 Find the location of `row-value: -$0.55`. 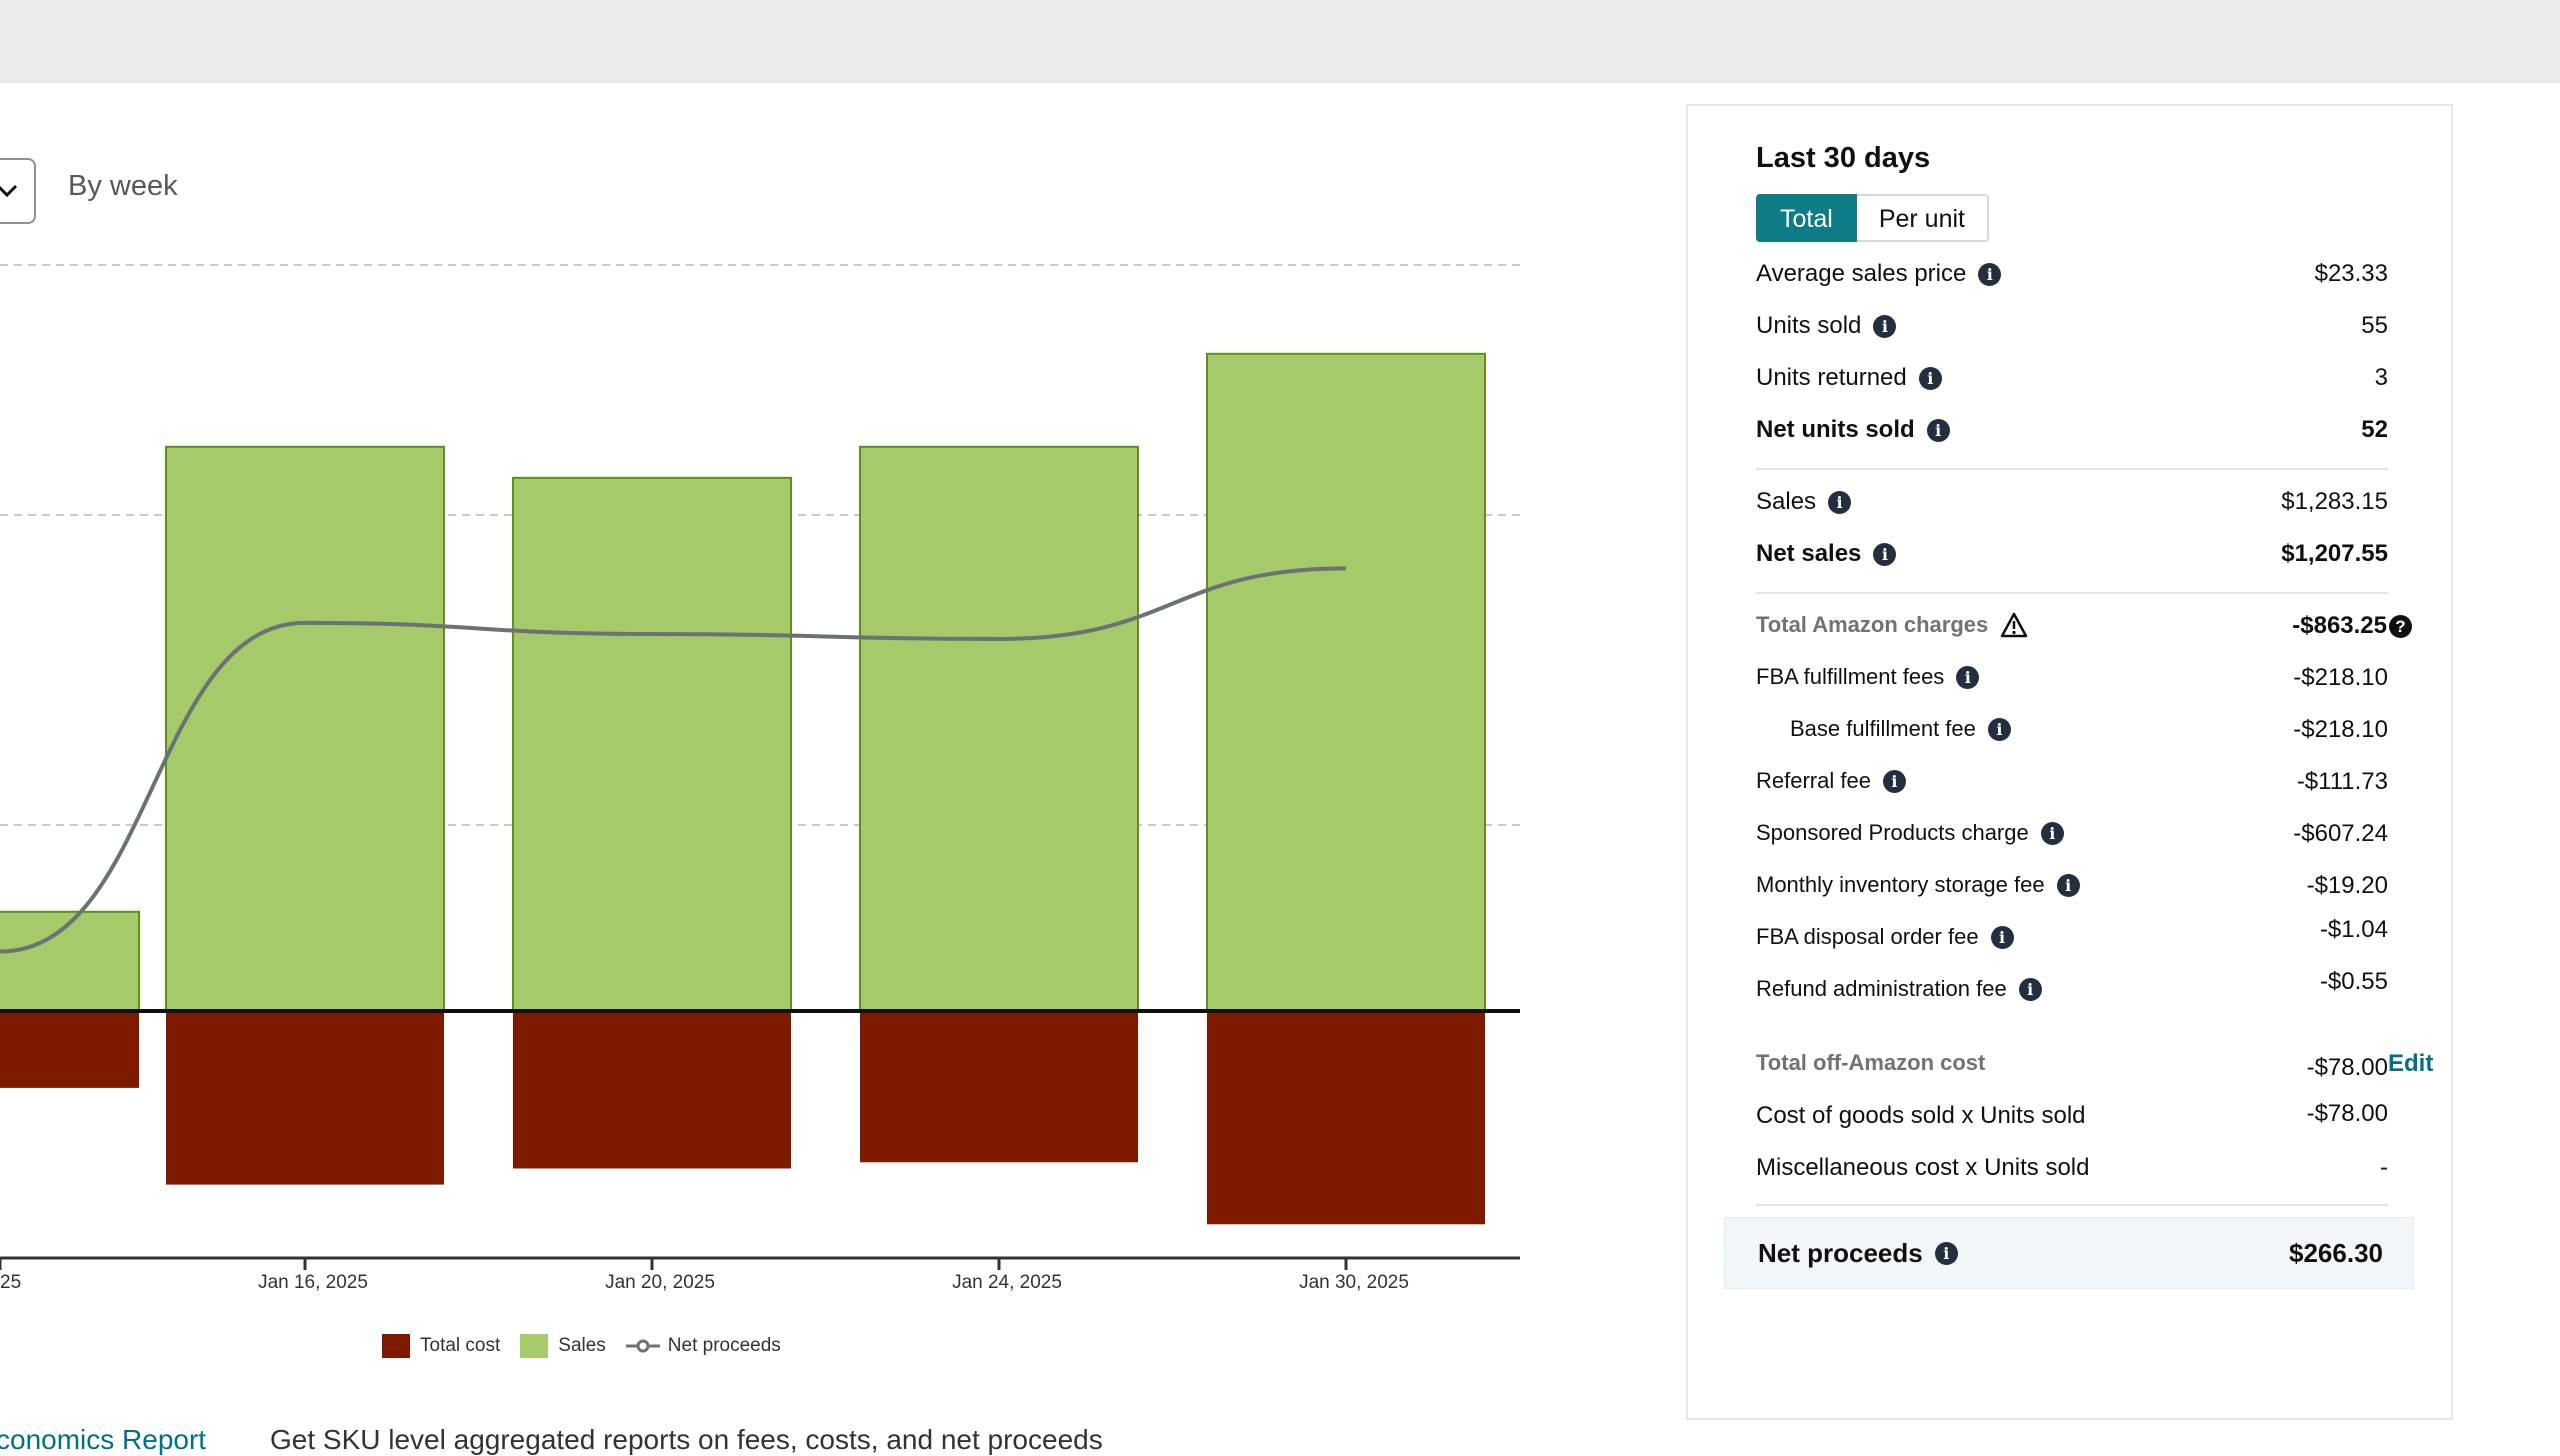

row-value: -$0.55 is located at coordinates (2353, 981).